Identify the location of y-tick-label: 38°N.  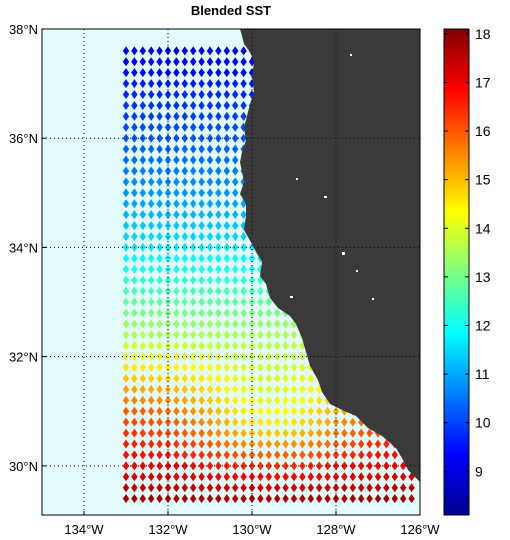
(23, 29).